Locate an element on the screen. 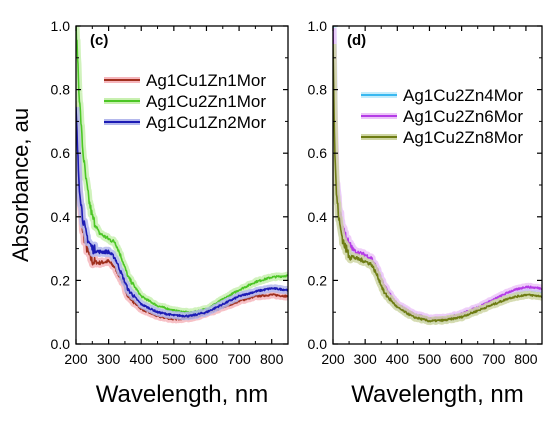 Image resolution: width=550 pixels, height=446 pixels. legend: Ag1Cu1Zn1Mor Ag1Cu2Zn1Mor Ag1Cu1Zn2Mor is located at coordinates (185, 101).